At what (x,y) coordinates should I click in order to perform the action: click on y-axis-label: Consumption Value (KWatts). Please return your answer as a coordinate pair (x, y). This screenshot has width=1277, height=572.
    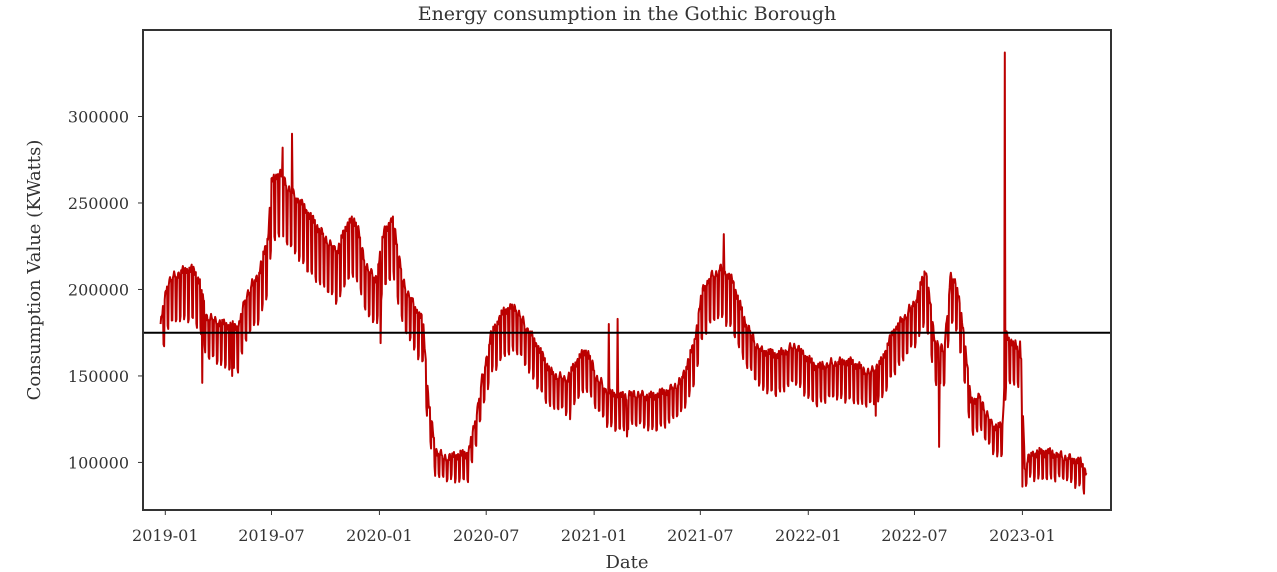
    Looking at the image, I should click on (34, 270).